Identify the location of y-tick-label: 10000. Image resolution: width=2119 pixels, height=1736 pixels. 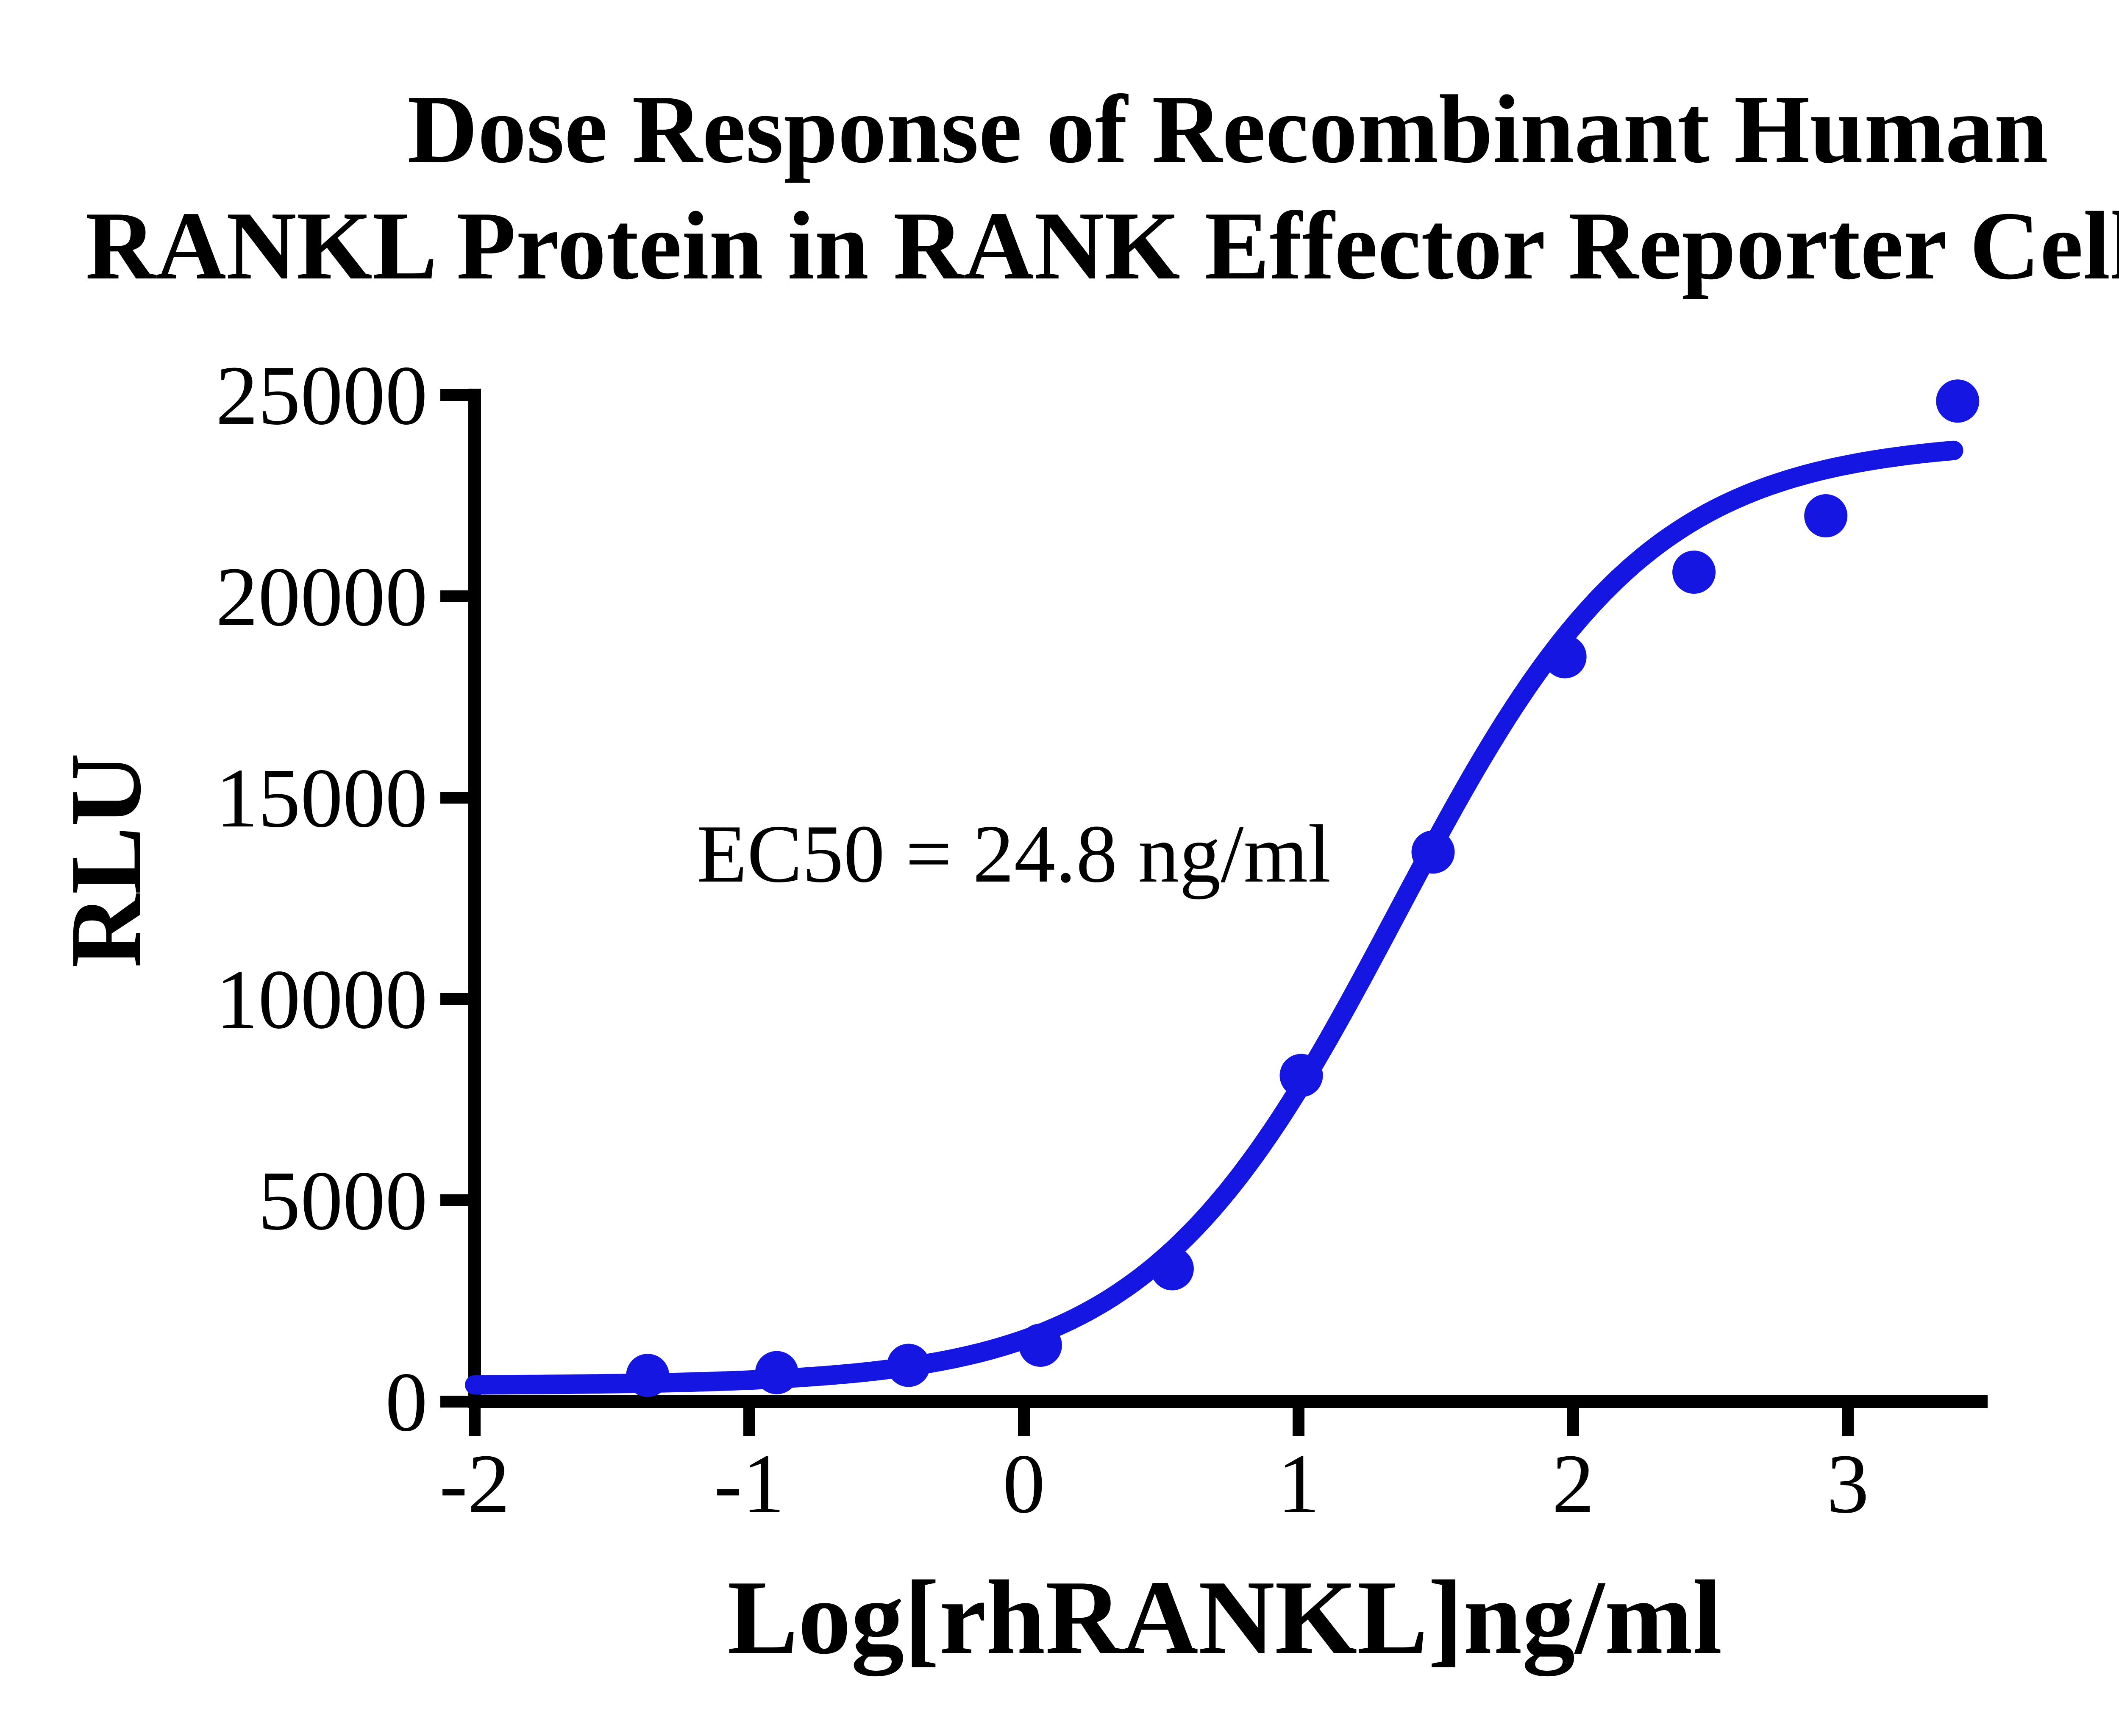
(322, 999).